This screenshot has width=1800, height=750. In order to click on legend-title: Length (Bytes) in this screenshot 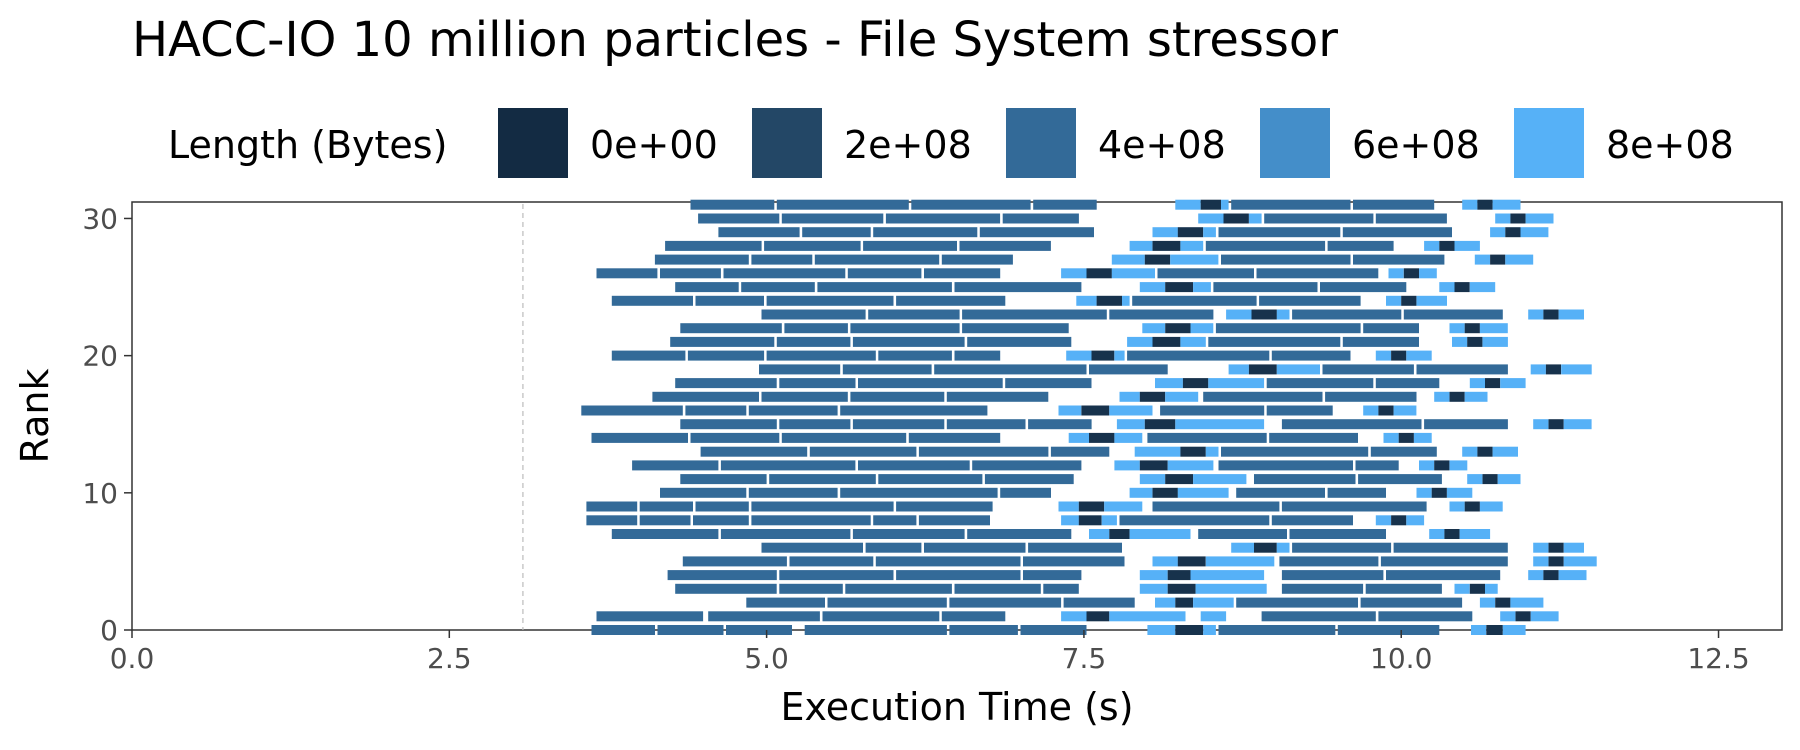, I will do `click(307, 145)`.